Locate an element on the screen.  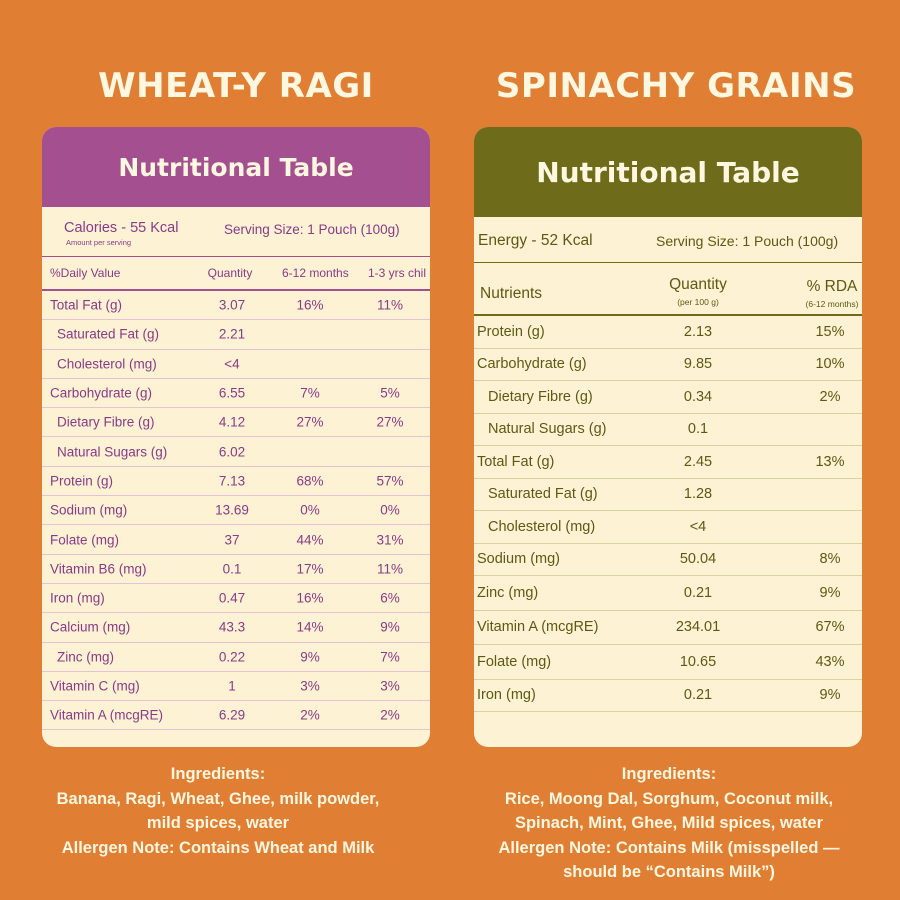
amount-note: Amount per serving is located at coordinates (99, 242).